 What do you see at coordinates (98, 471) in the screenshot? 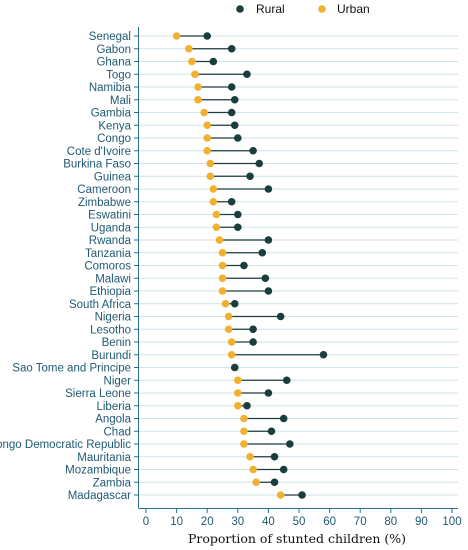
I see `y-tick-label: Mozambique` at bounding box center [98, 471].